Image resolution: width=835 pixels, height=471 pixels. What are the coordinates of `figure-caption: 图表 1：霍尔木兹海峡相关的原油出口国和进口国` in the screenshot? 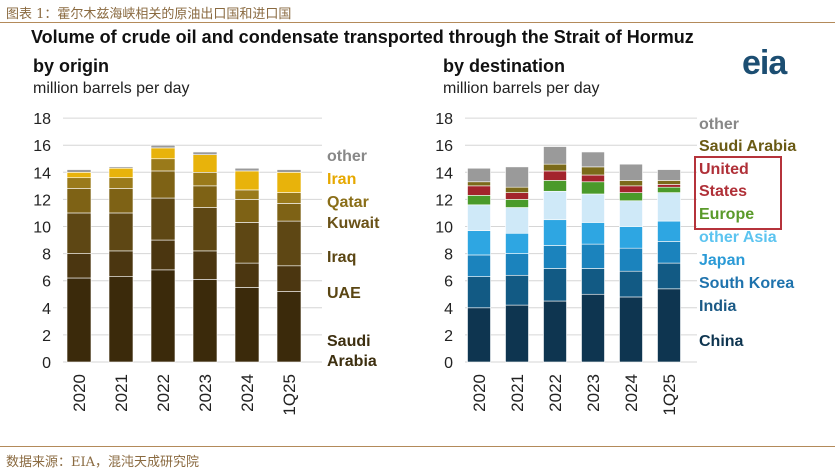 It's located at (149, 14).